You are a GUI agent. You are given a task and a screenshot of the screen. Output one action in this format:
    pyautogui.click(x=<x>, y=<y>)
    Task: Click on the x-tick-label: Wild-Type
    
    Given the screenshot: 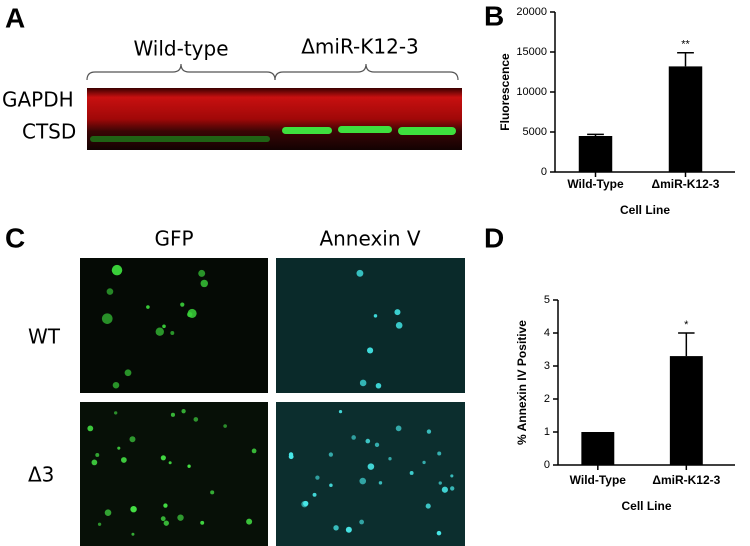 What is the action you would take?
    pyautogui.click(x=598, y=480)
    